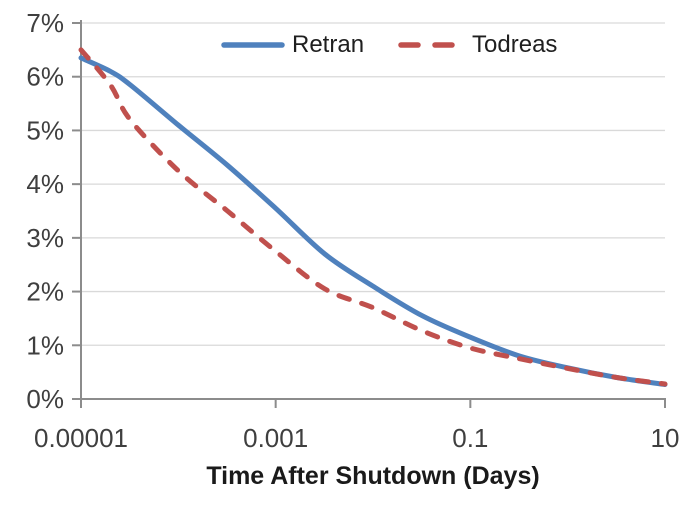 This screenshot has width=689, height=512. I want to click on y-axis-tick-label: 5%, so click(45, 130).